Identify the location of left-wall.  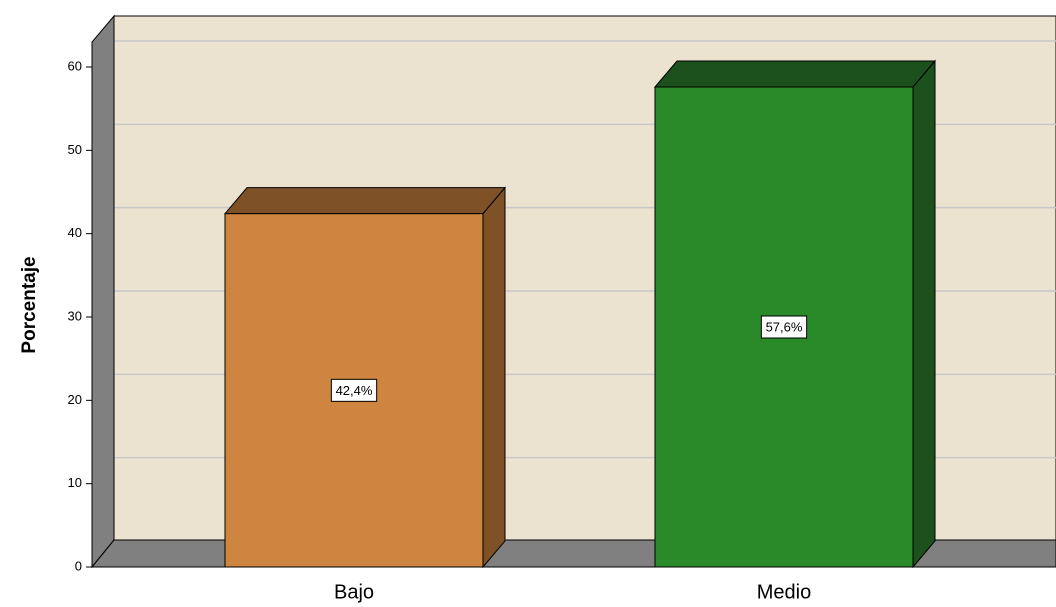
(103, 291).